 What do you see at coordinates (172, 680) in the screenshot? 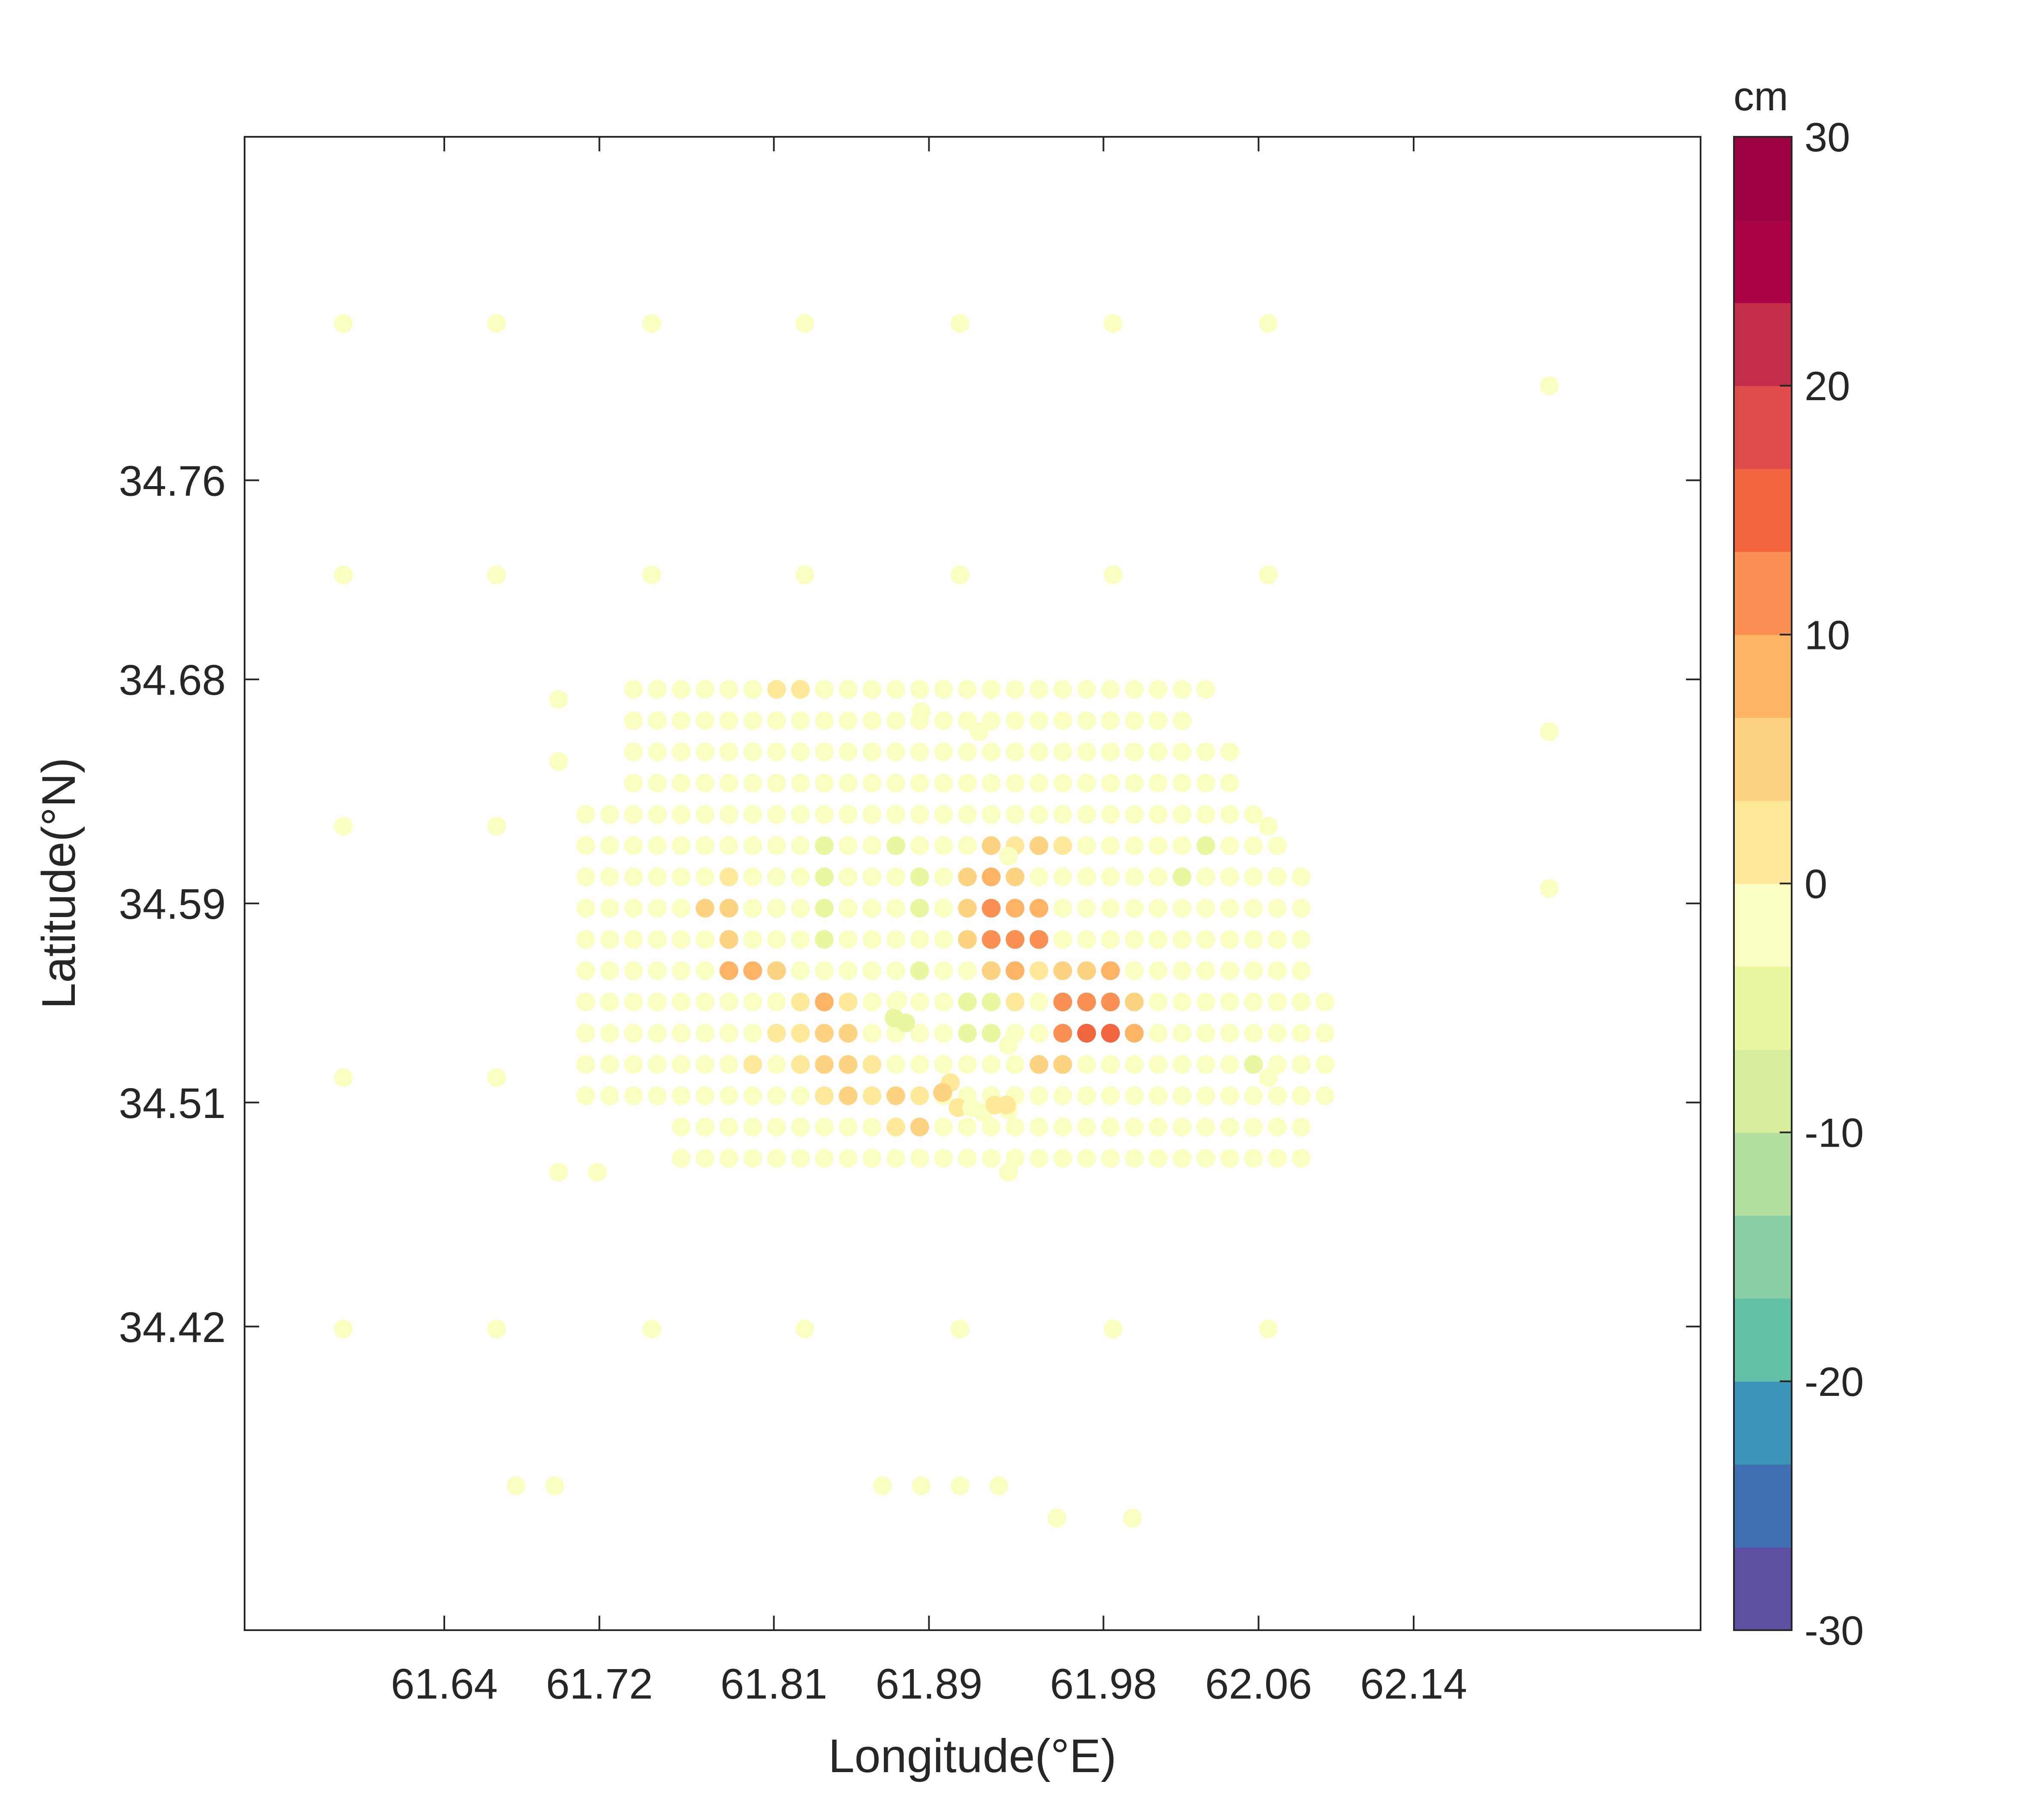
I see `y-tick-label: 34.68` at bounding box center [172, 680].